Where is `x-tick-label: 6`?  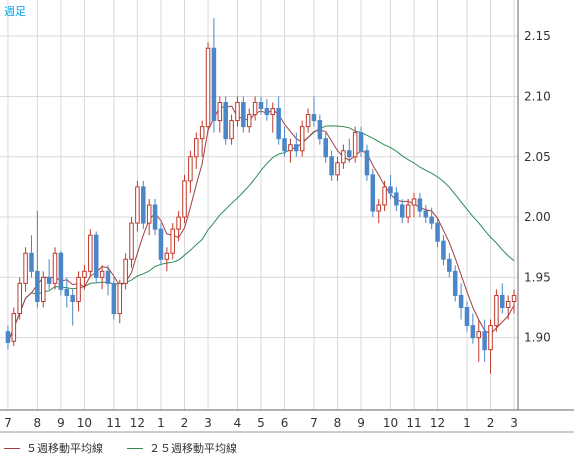
x-tick-label: 6 is located at coordinates (285, 423).